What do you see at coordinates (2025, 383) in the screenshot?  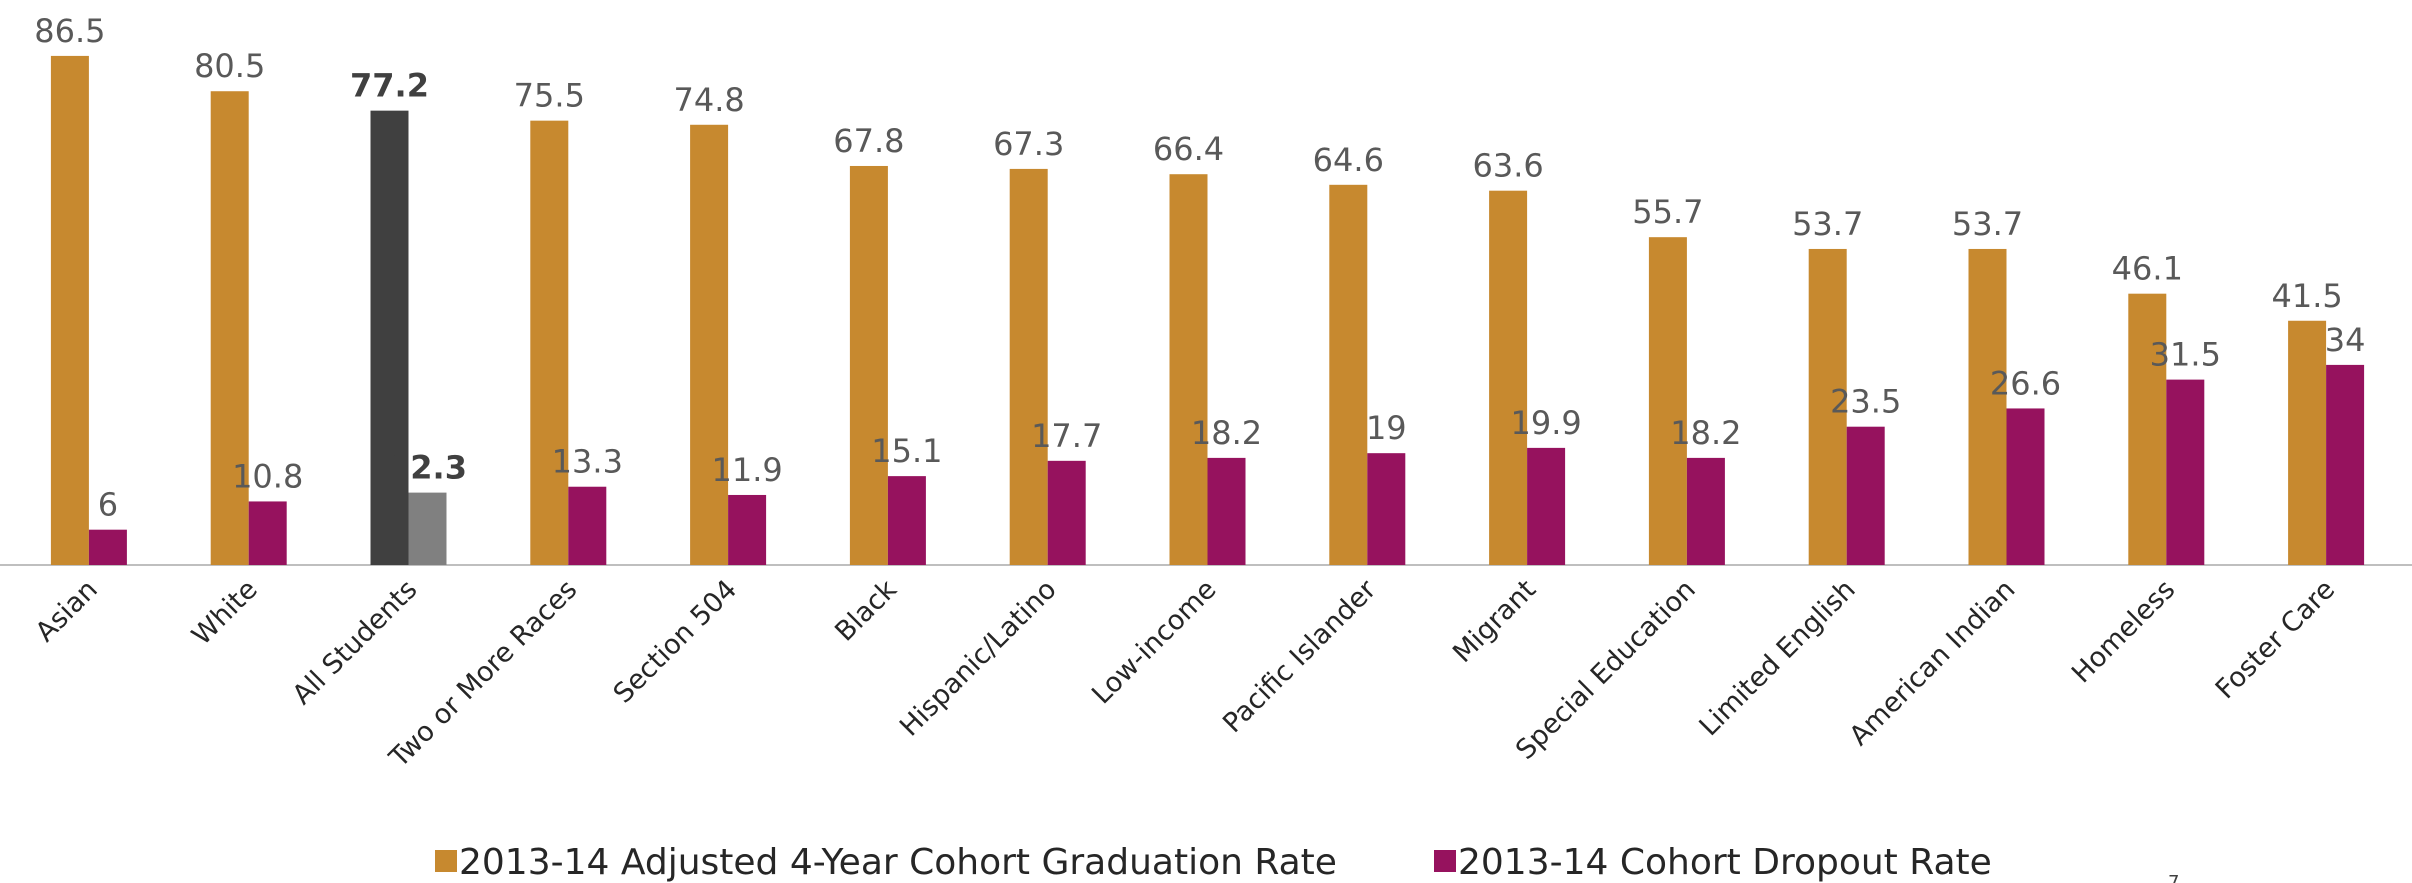 I see `value-label: 26.6` at bounding box center [2025, 383].